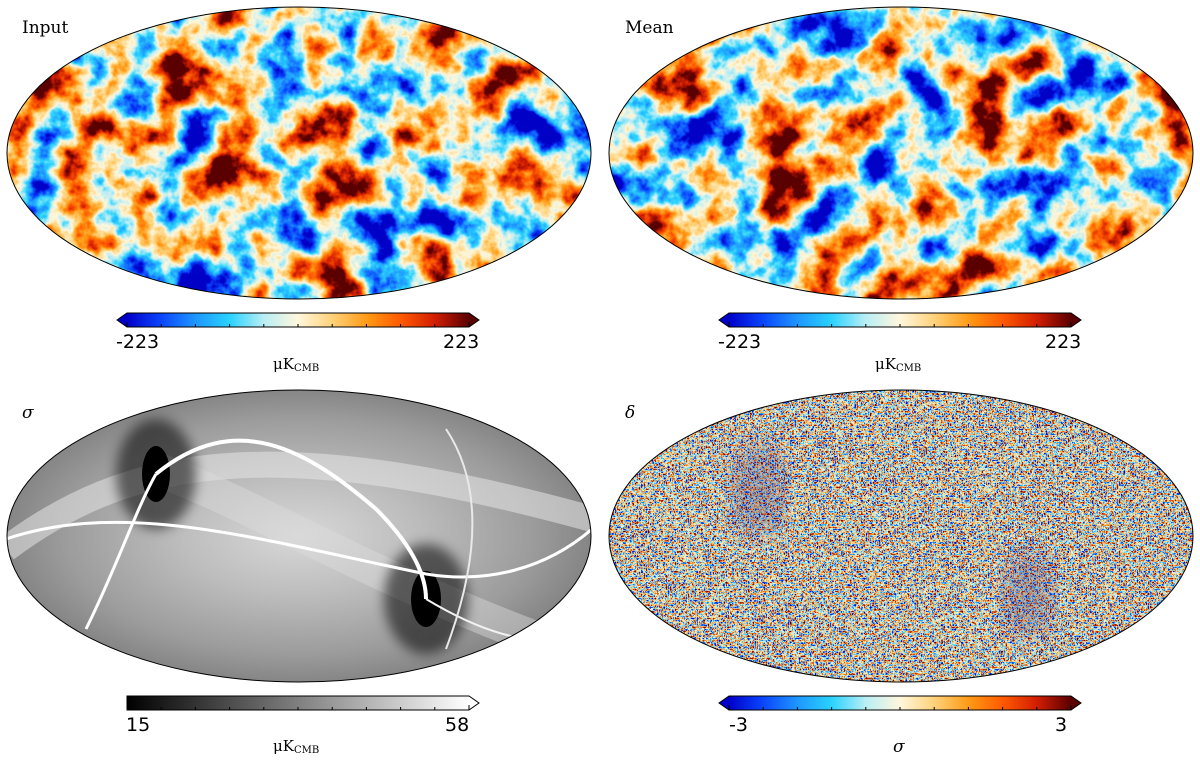  Describe the element at coordinates (138, 342) in the screenshot. I see `colorbar-min-label-input: -223` at that location.